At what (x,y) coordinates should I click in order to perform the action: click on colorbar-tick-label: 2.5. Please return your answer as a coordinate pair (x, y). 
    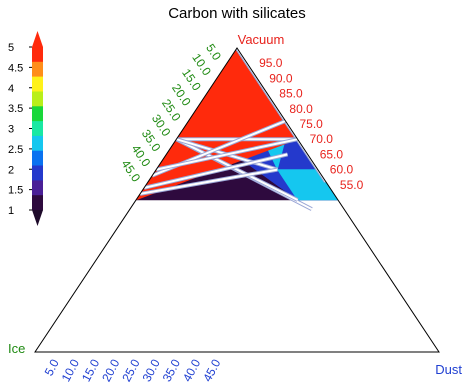
    Looking at the image, I should click on (15, 150).